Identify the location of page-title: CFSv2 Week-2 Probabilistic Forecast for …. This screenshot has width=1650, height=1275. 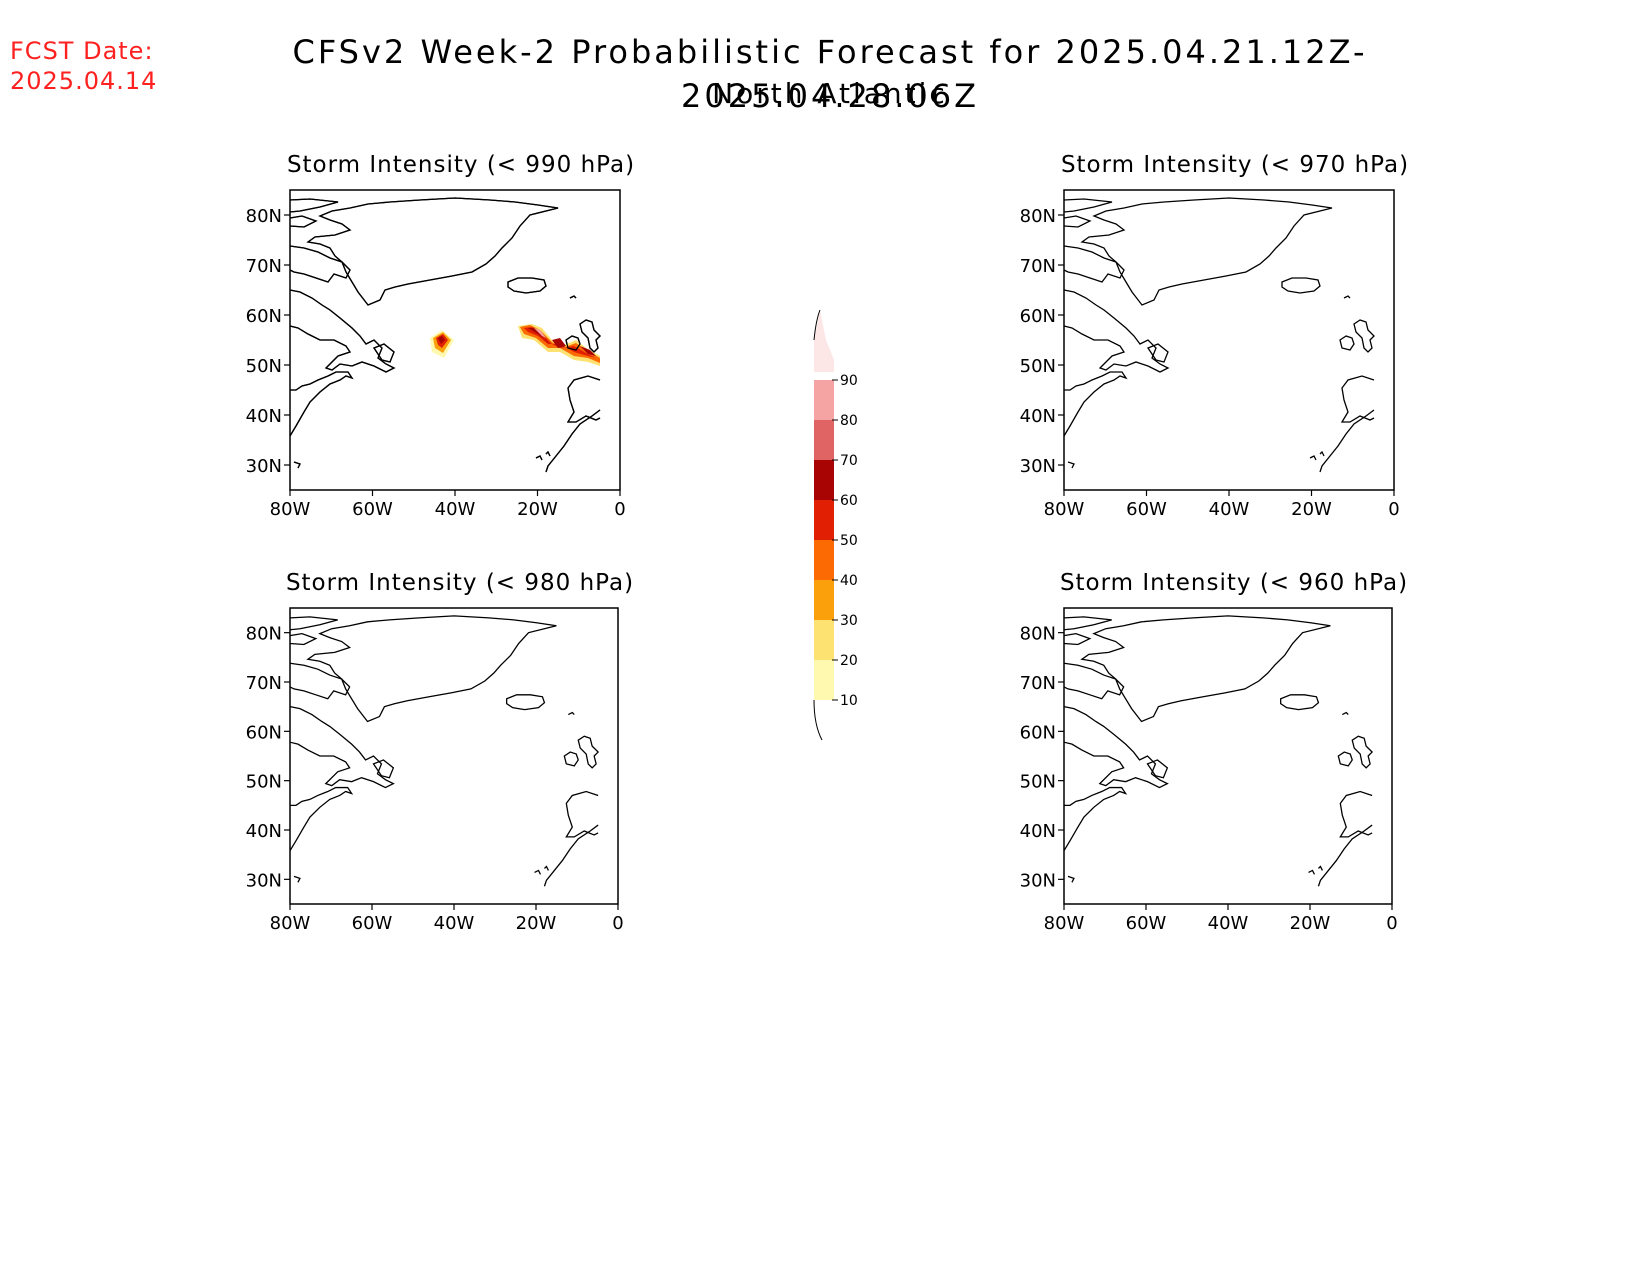
(830, 74).